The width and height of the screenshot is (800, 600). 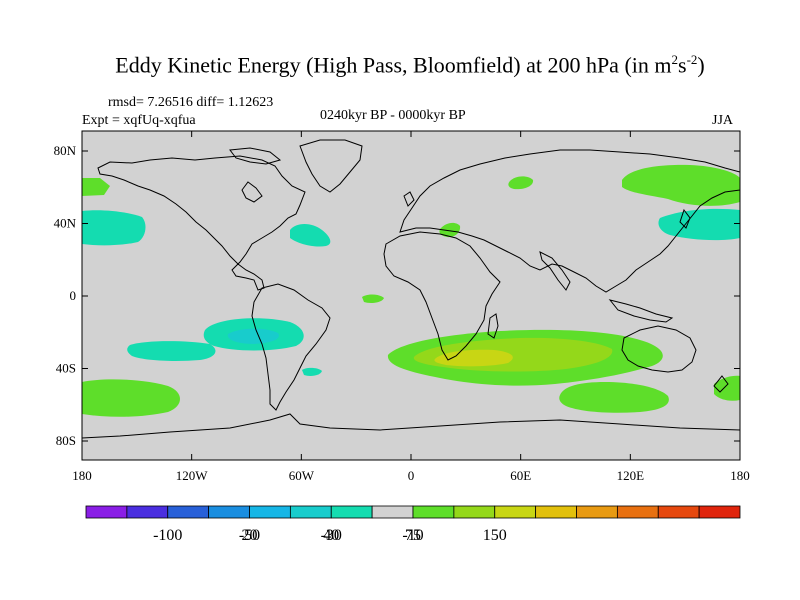 What do you see at coordinates (65, 150) in the screenshot?
I see `lat-label: 80N` at bounding box center [65, 150].